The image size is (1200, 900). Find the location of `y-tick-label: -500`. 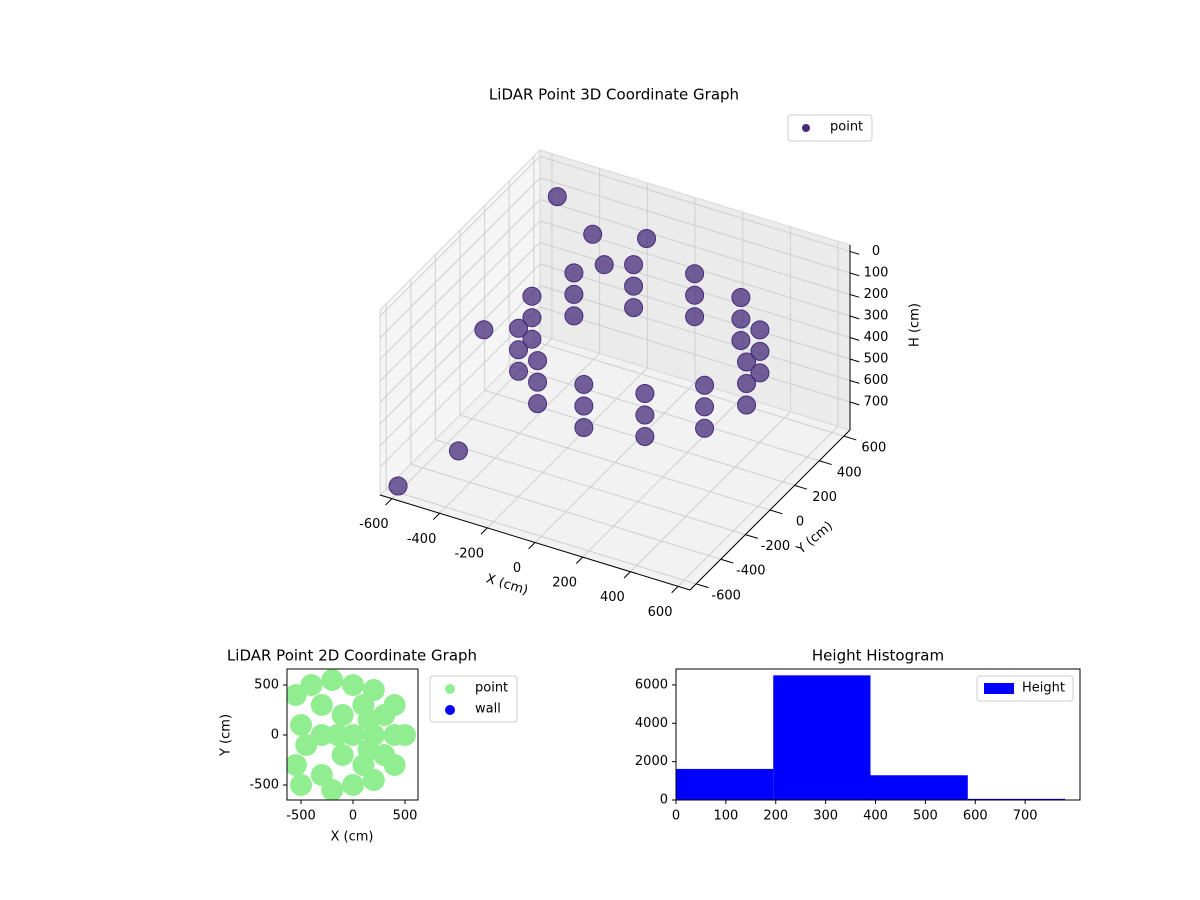

y-tick-label: -500 is located at coordinates (264, 785).